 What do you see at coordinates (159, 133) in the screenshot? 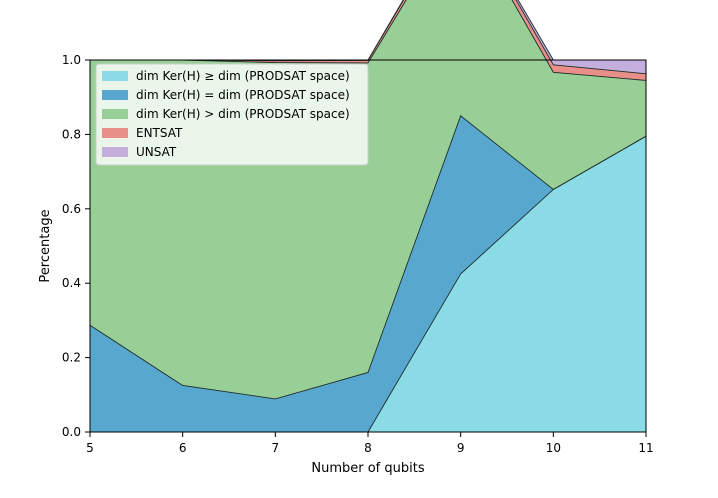
I see `legend-label: ENTSAT` at bounding box center [159, 133].